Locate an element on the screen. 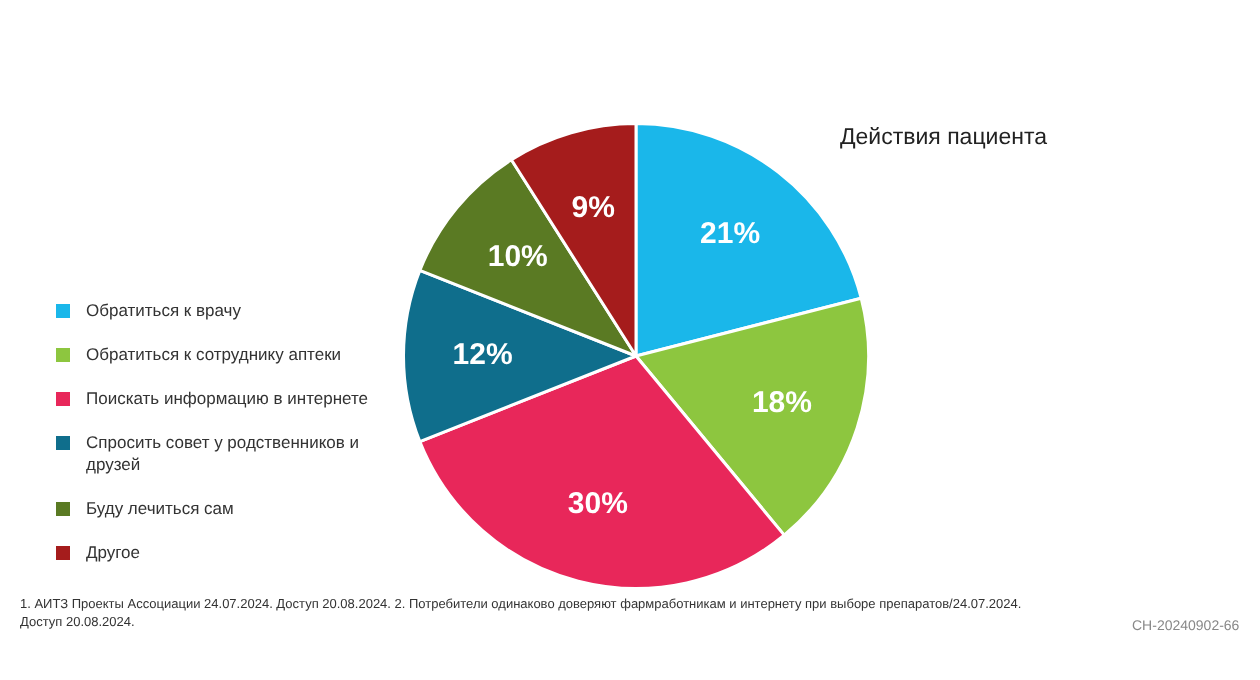 The image size is (1260, 680). data-label: 10% is located at coordinates (517, 257).